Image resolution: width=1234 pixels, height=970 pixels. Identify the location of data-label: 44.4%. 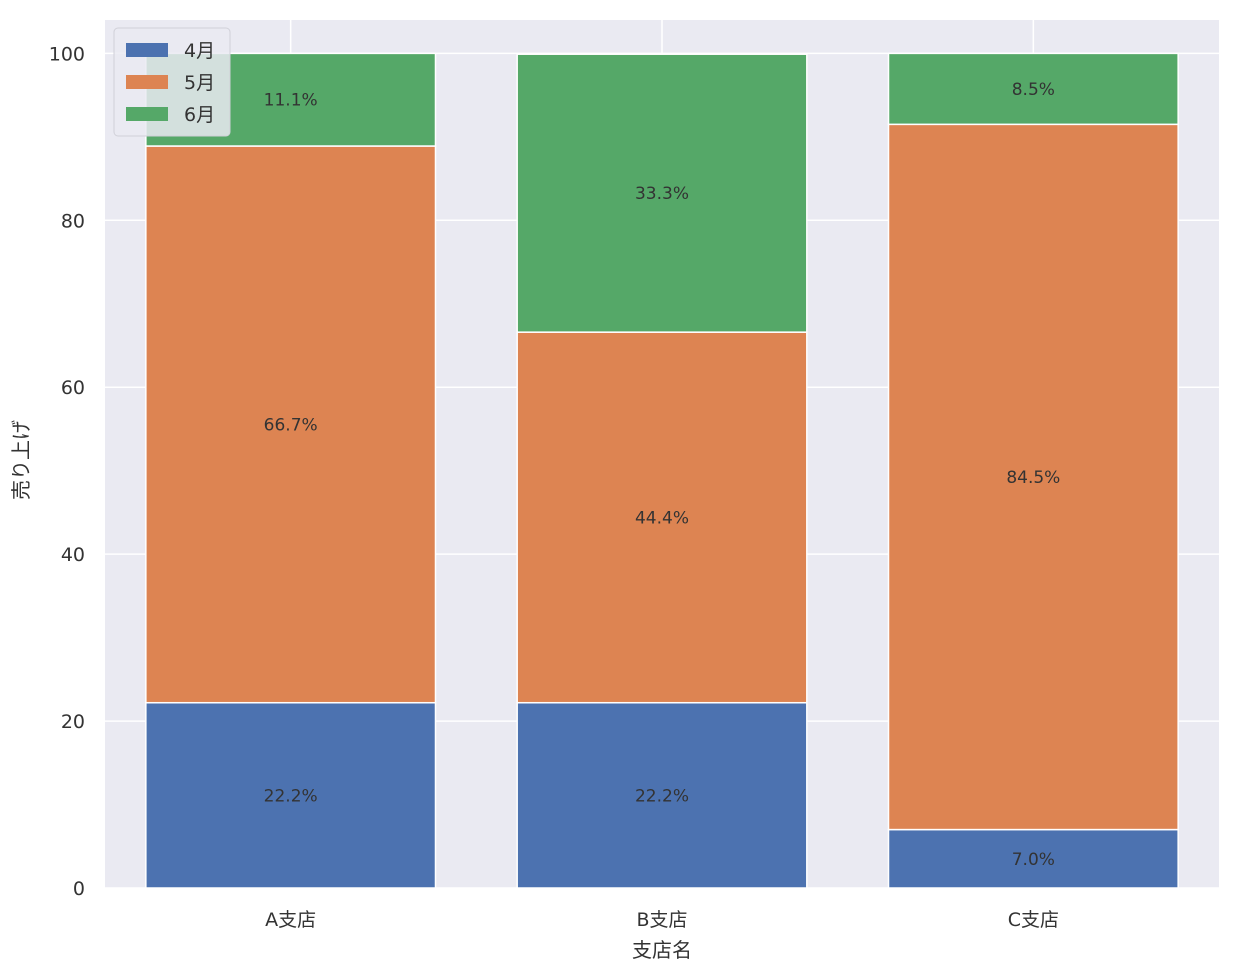
(662, 518).